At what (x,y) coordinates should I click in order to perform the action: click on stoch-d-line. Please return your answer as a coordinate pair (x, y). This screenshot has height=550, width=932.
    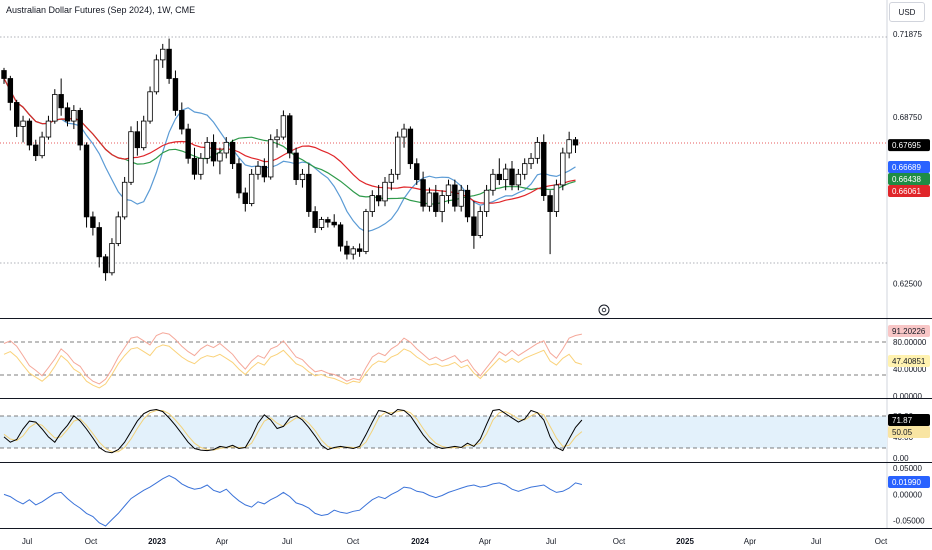
    Looking at the image, I should click on (293, 431).